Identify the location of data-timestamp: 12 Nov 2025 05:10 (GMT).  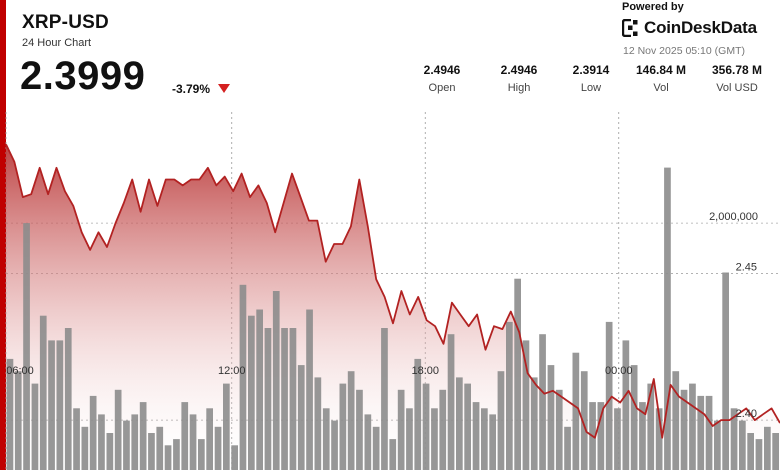
(684, 51).